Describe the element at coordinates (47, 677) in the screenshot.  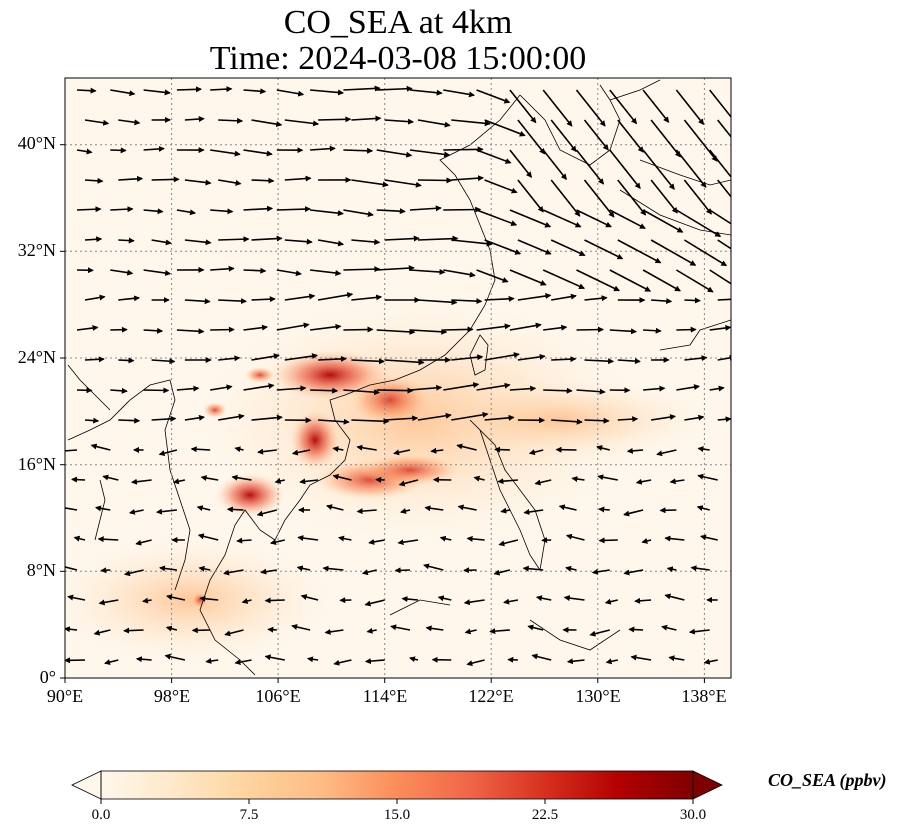
I see `lat-label-0: 0°` at that location.